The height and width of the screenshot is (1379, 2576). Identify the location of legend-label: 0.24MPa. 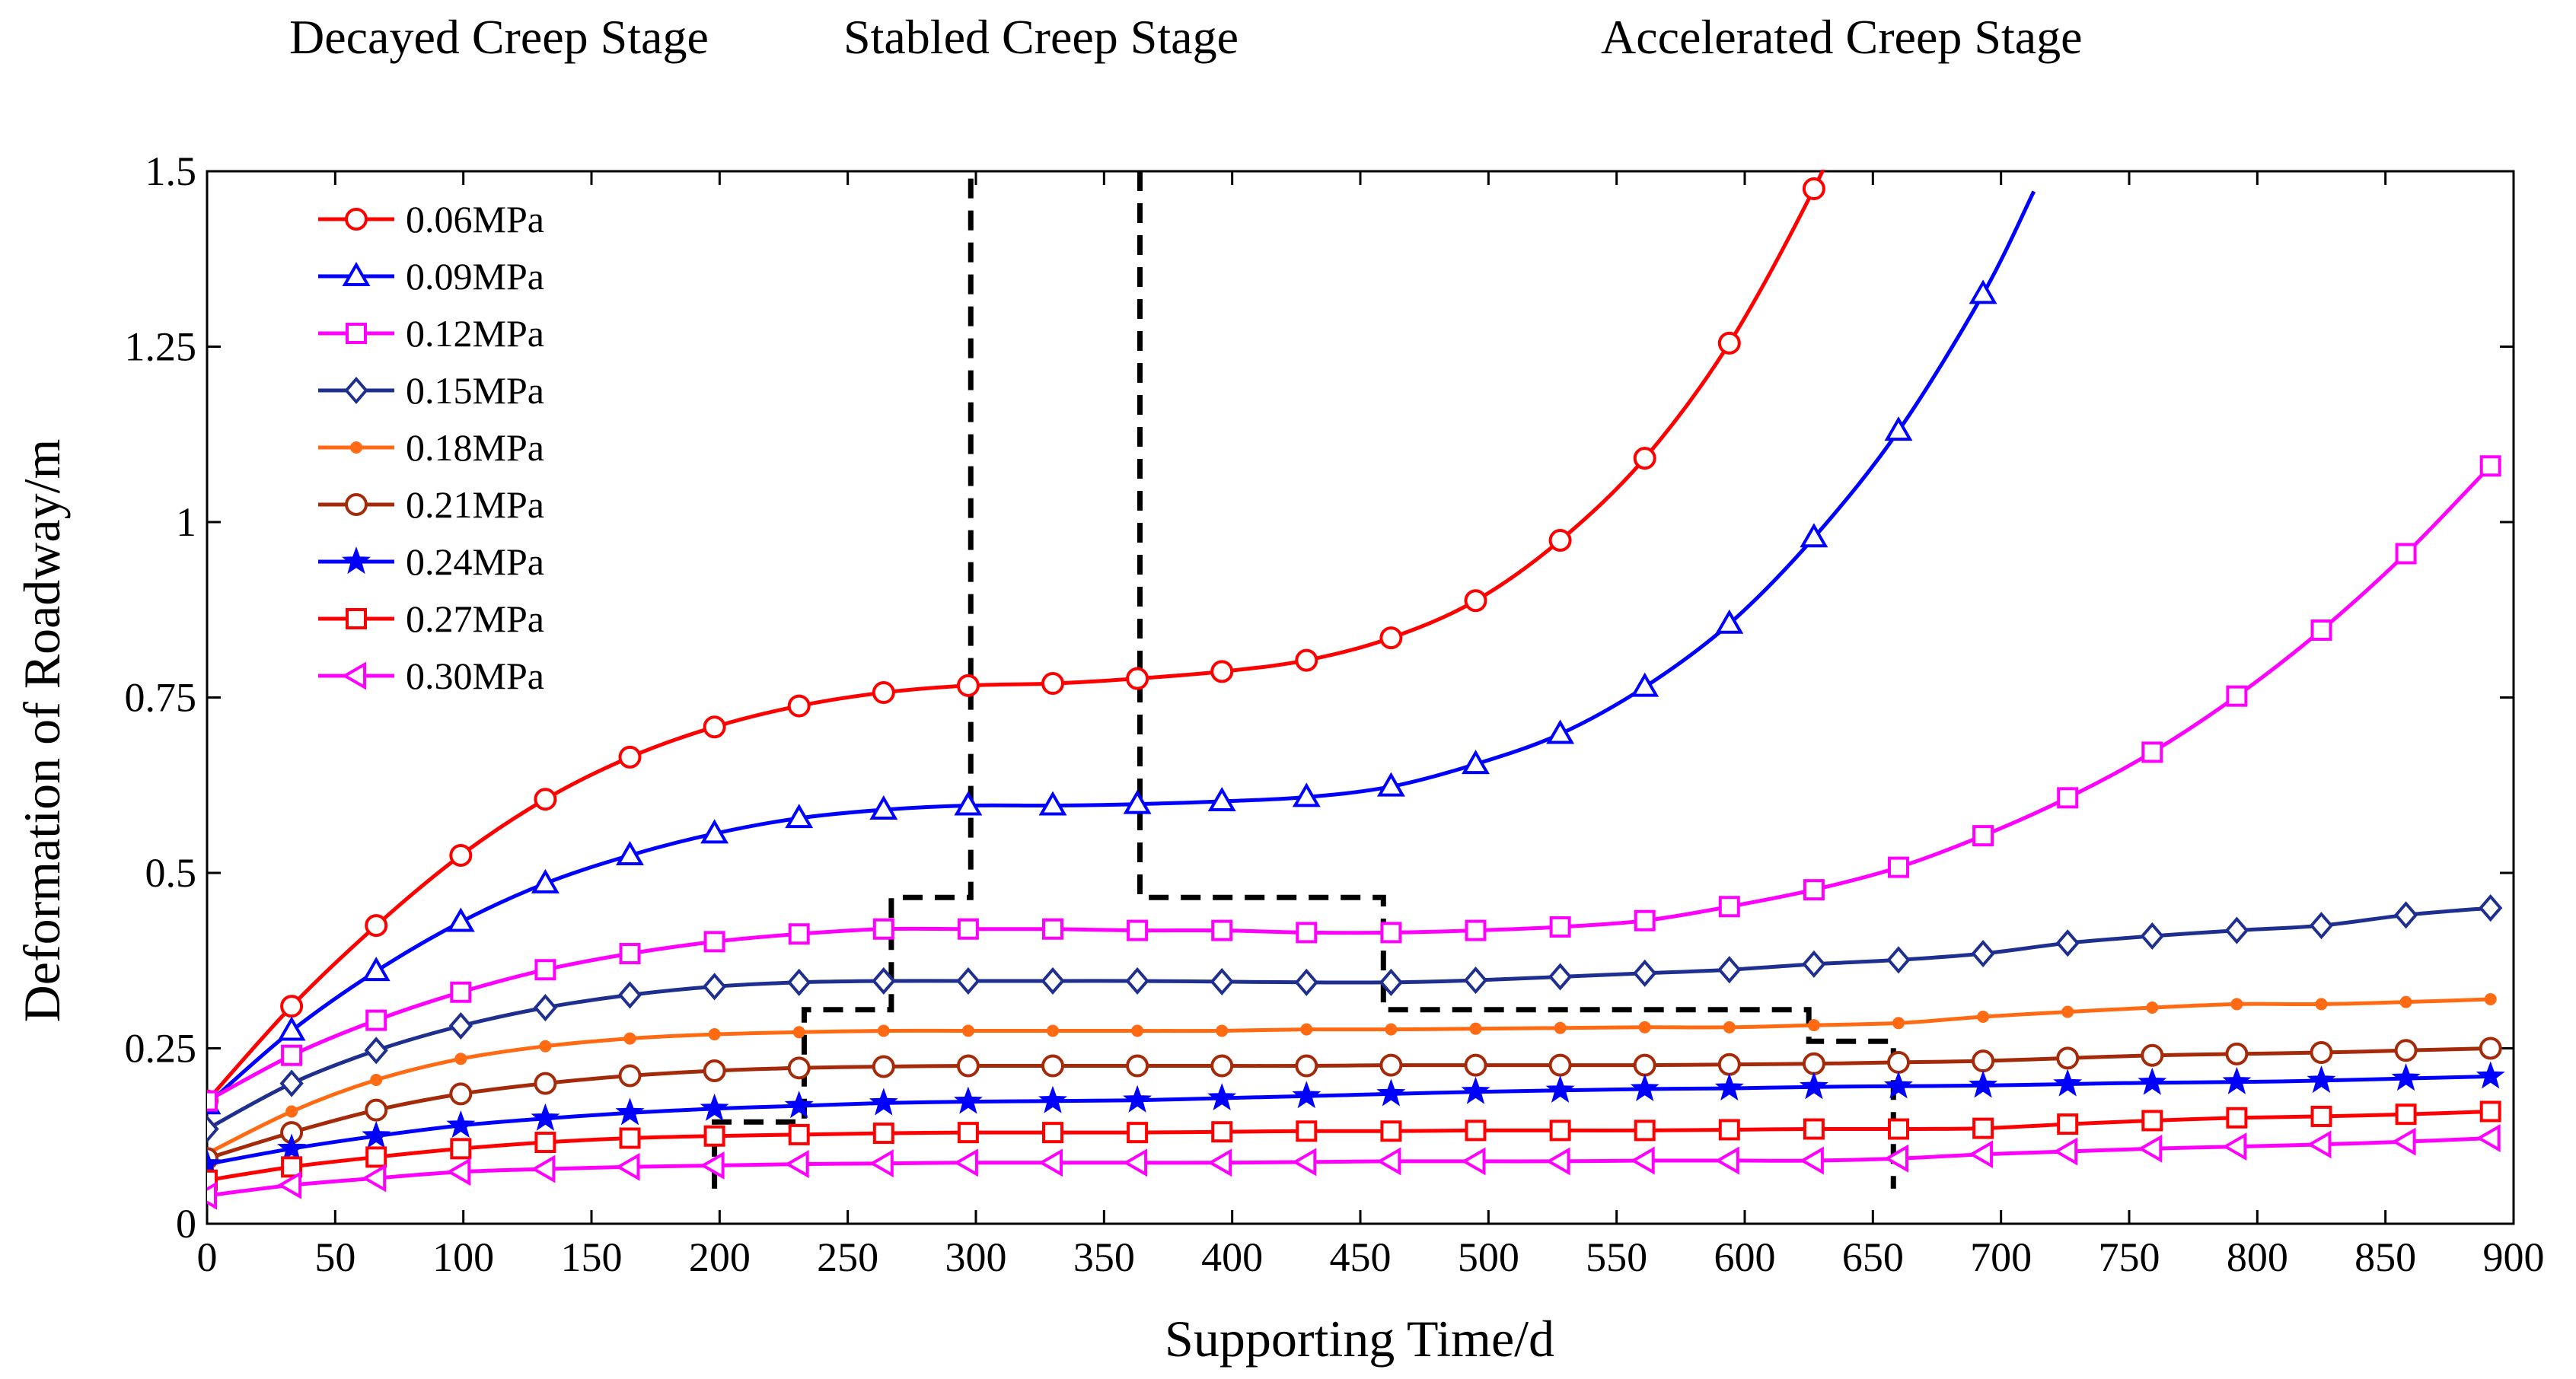
(475, 561).